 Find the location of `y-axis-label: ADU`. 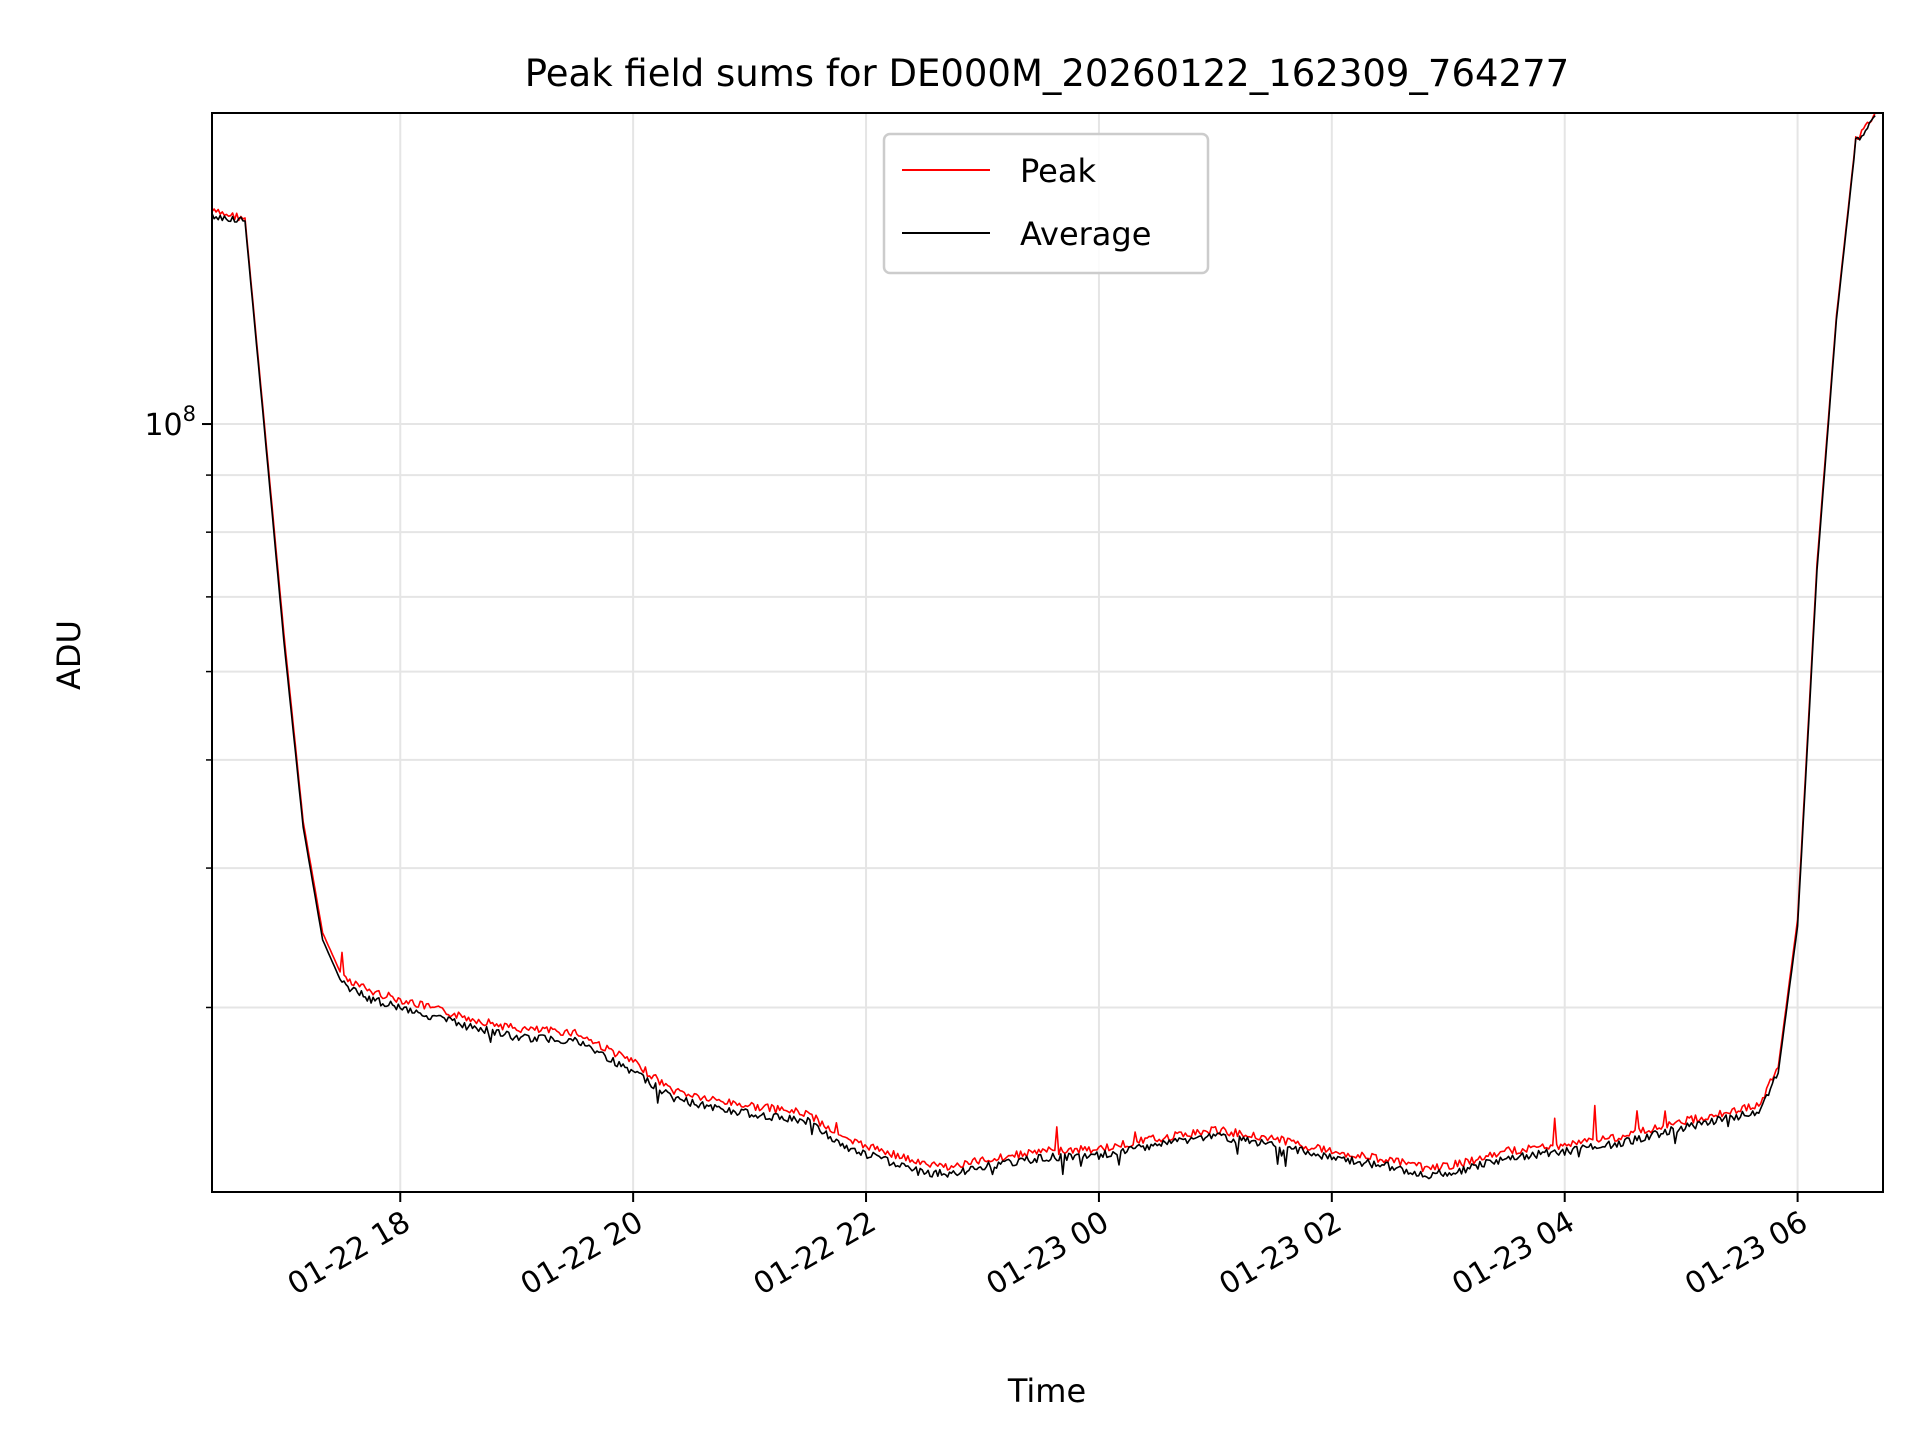

y-axis-label: ADU is located at coordinates (69, 655).